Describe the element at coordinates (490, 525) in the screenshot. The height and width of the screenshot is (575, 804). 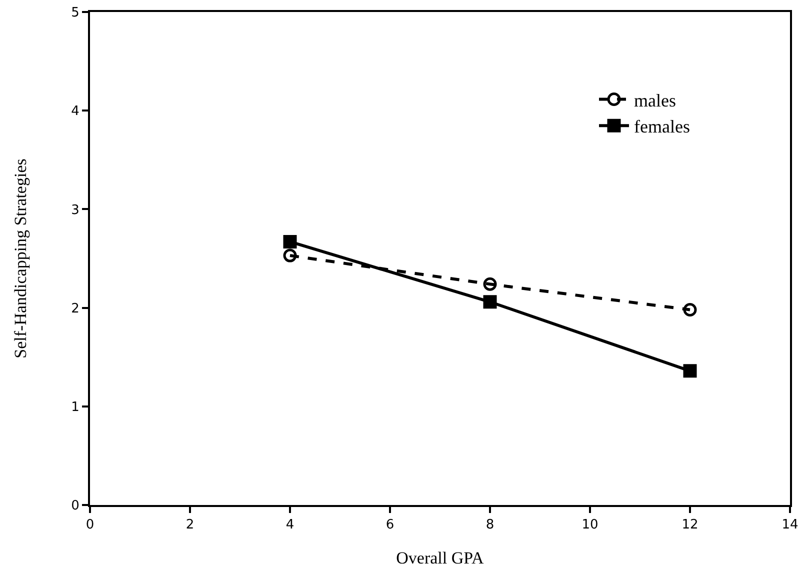
I see `x-tick-label: 8` at that location.